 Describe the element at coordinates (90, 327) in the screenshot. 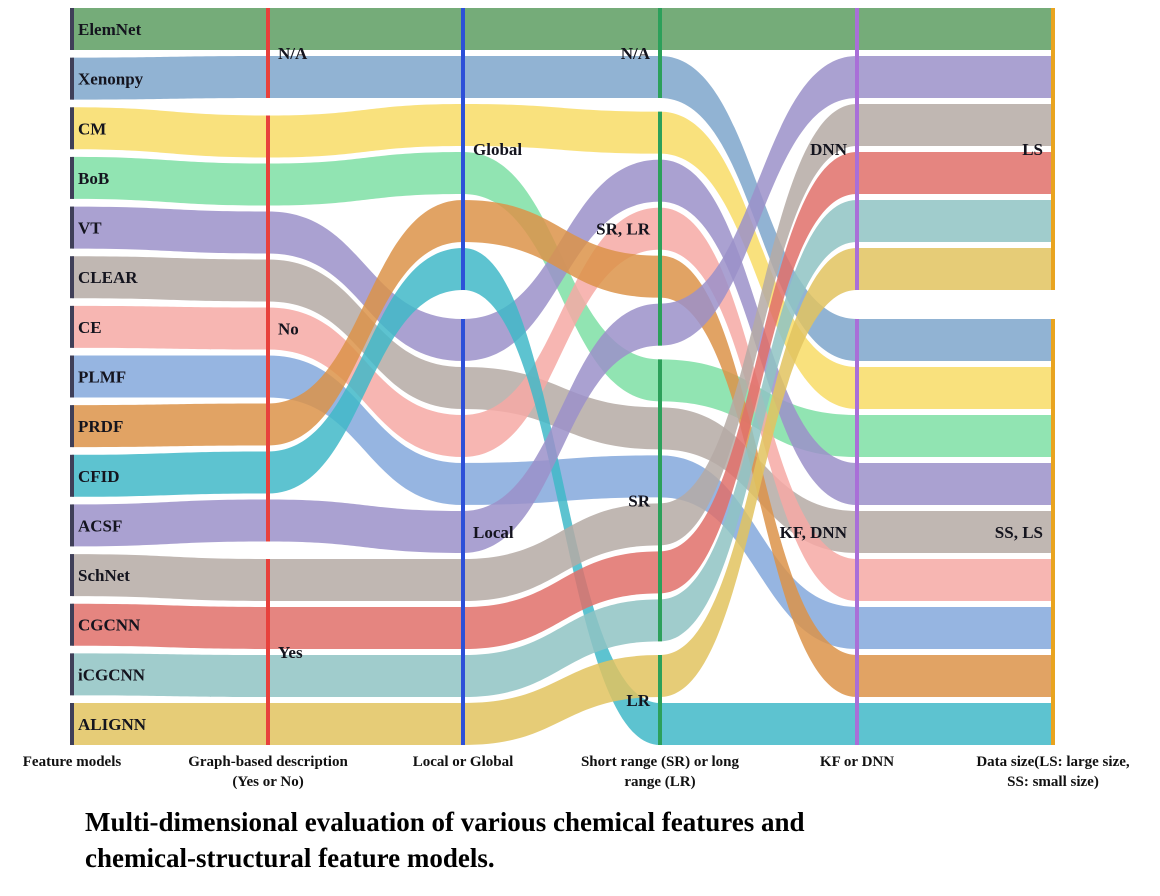

I see `model-label-CE: CE` at that location.